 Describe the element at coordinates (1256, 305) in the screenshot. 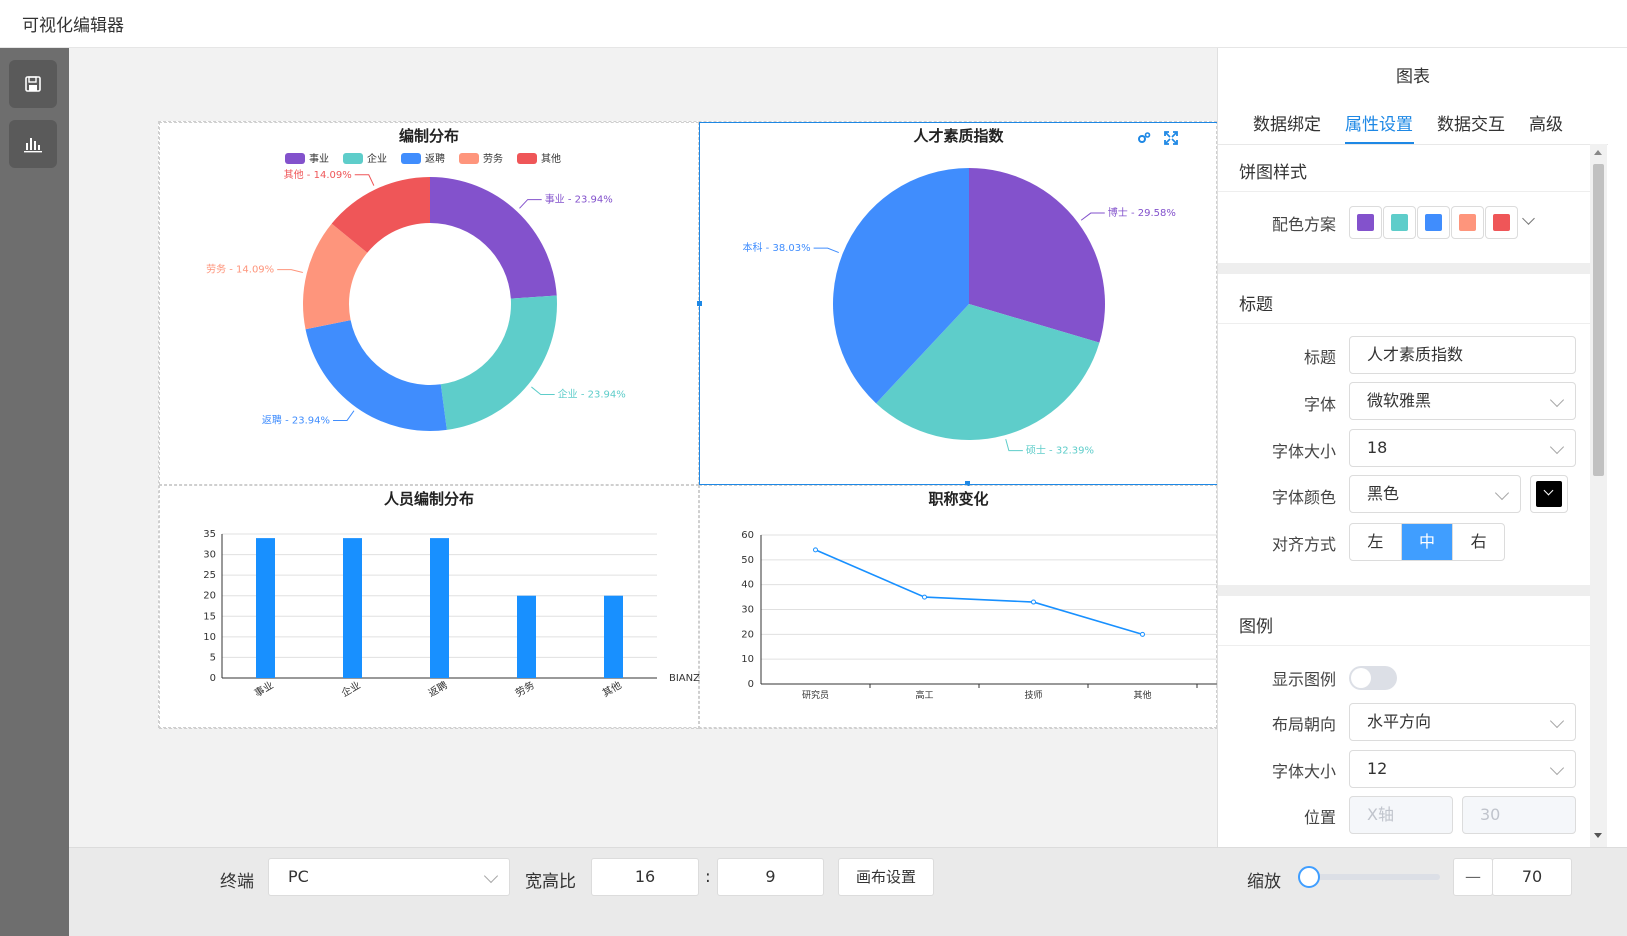

I see `section-title: 标题` at that location.